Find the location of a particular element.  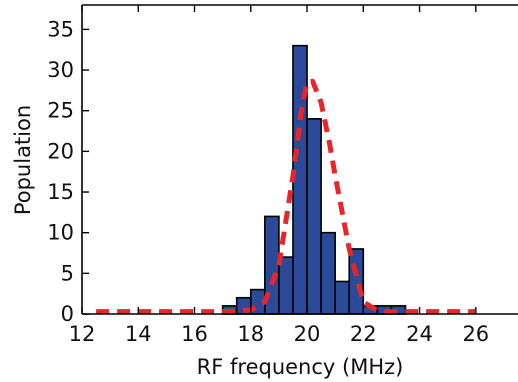

y-tick-label: 30 is located at coordinates (60, 70).